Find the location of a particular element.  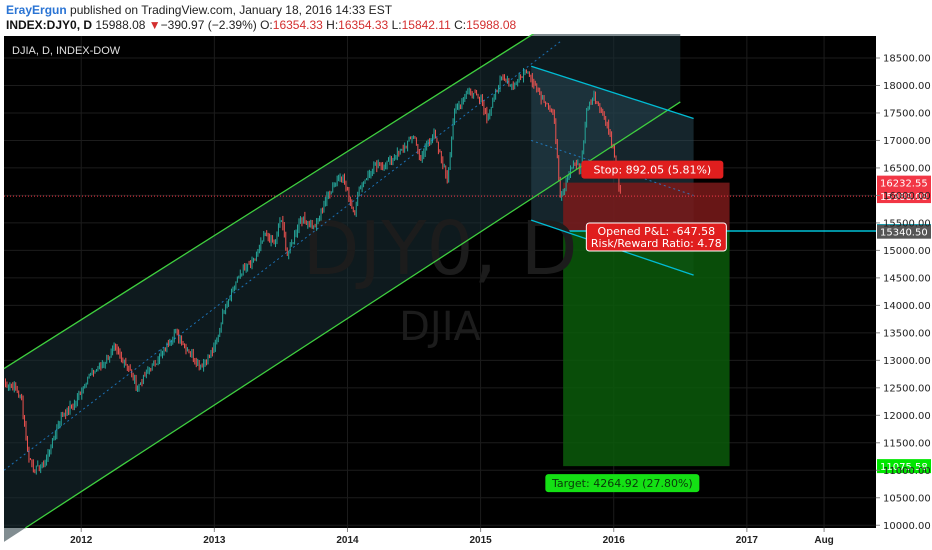

y-tick-label: 10000.00 is located at coordinates (907, 526).